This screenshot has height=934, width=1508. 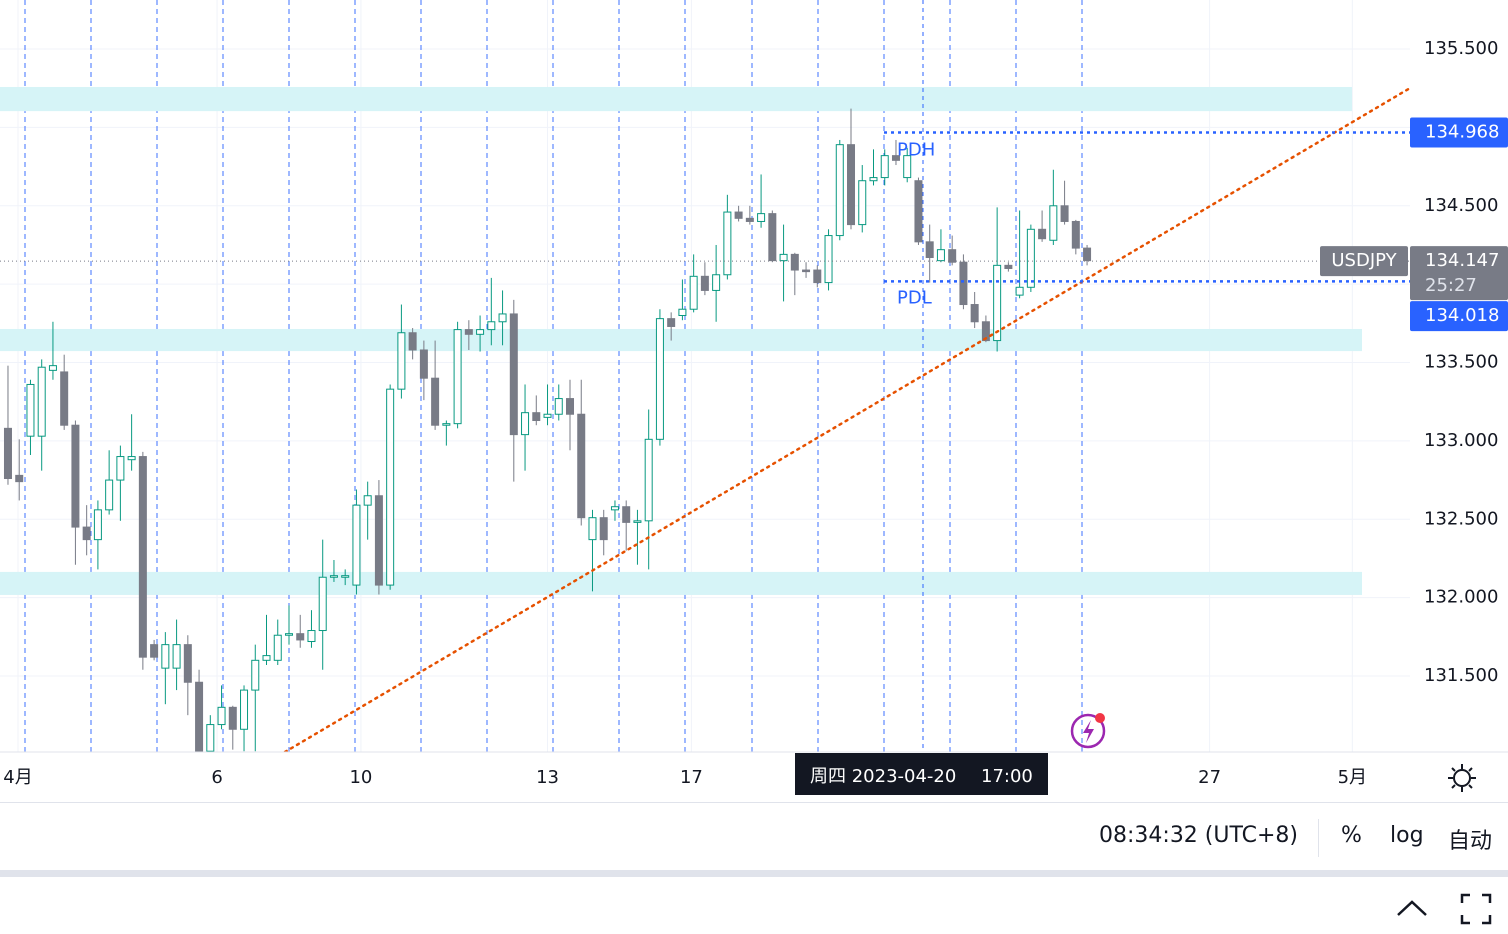 What do you see at coordinates (1462, 778) in the screenshot?
I see `settings-icon` at bounding box center [1462, 778].